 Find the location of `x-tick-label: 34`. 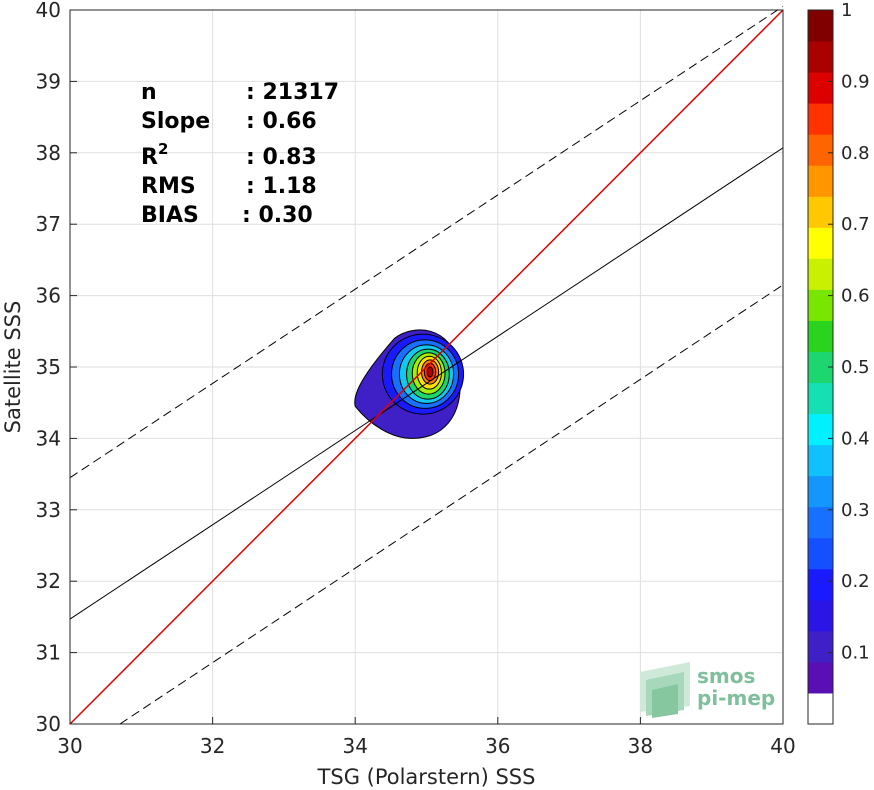

x-tick-label: 34 is located at coordinates (354, 746).